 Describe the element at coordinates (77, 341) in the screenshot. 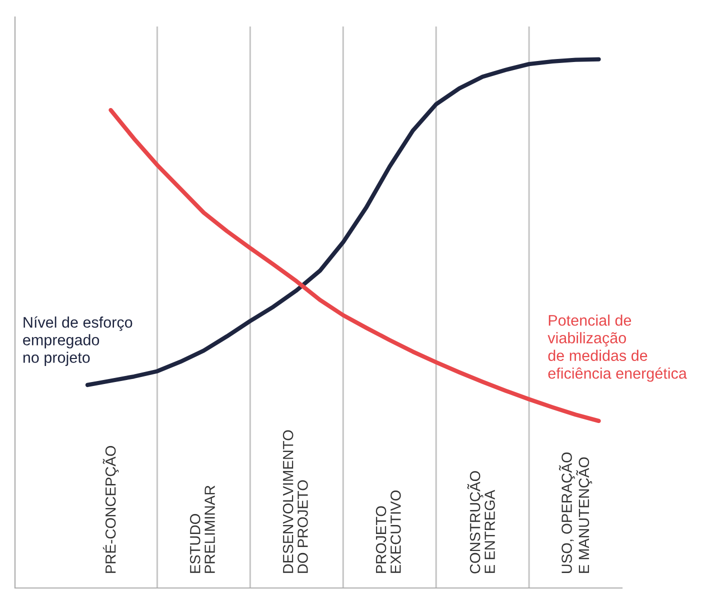

I see `series-label: Nível de esforço empregado no projeto` at that location.